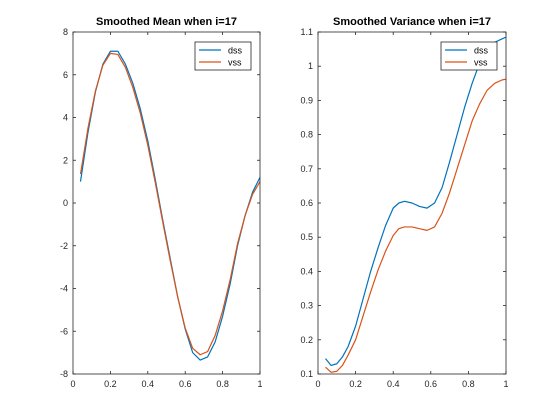 The height and width of the screenshot is (420, 560). What do you see at coordinates (306, 203) in the screenshot?
I see `variance-ytick-label: 0.6` at bounding box center [306, 203].